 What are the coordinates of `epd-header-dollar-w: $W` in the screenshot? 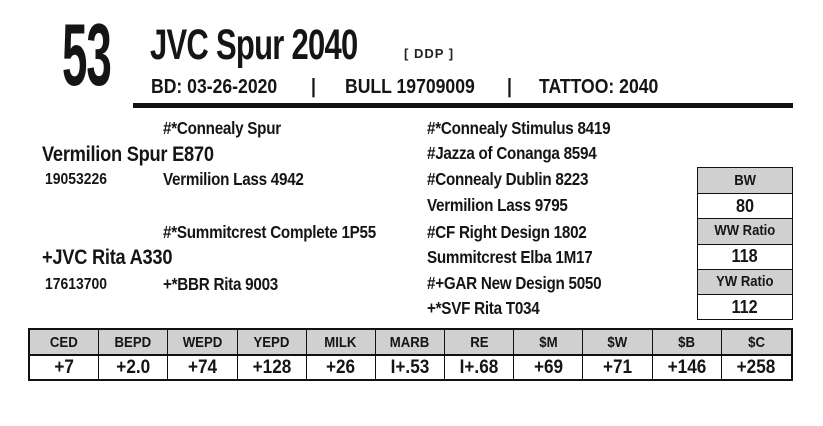 It's located at (618, 343).